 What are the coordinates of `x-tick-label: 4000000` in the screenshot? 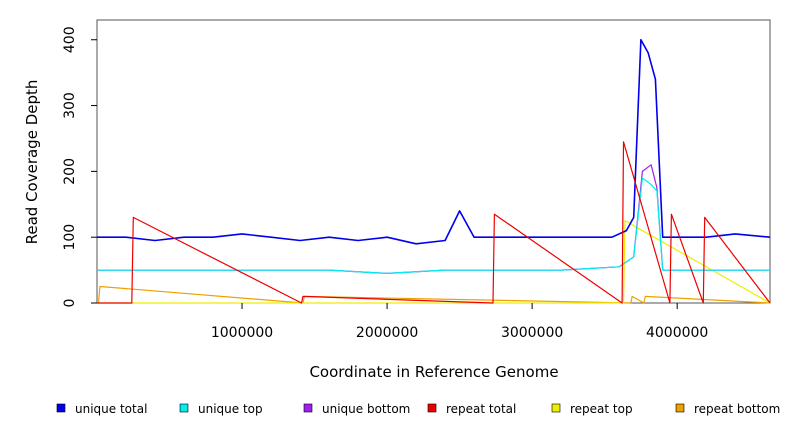 It's located at (677, 333).